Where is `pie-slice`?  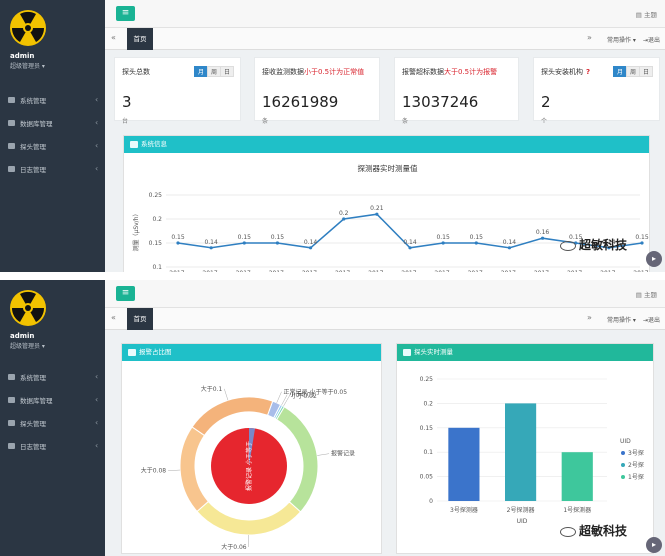 pie-slice is located at coordinates (232, 416).